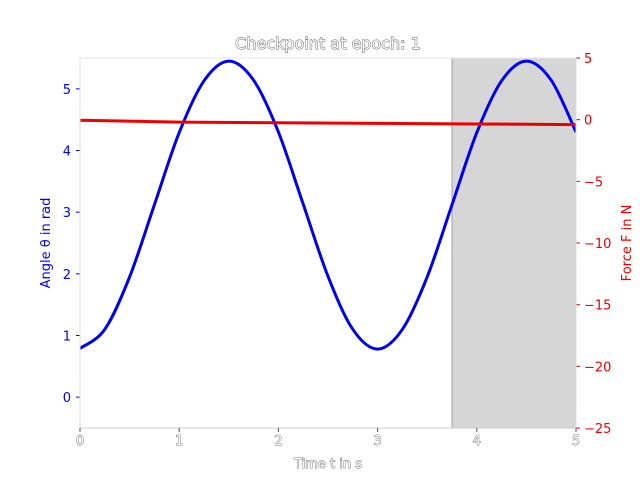 The width and height of the screenshot is (640, 480). What do you see at coordinates (80, 441) in the screenshot?
I see `x-tick-label: 0` at bounding box center [80, 441].